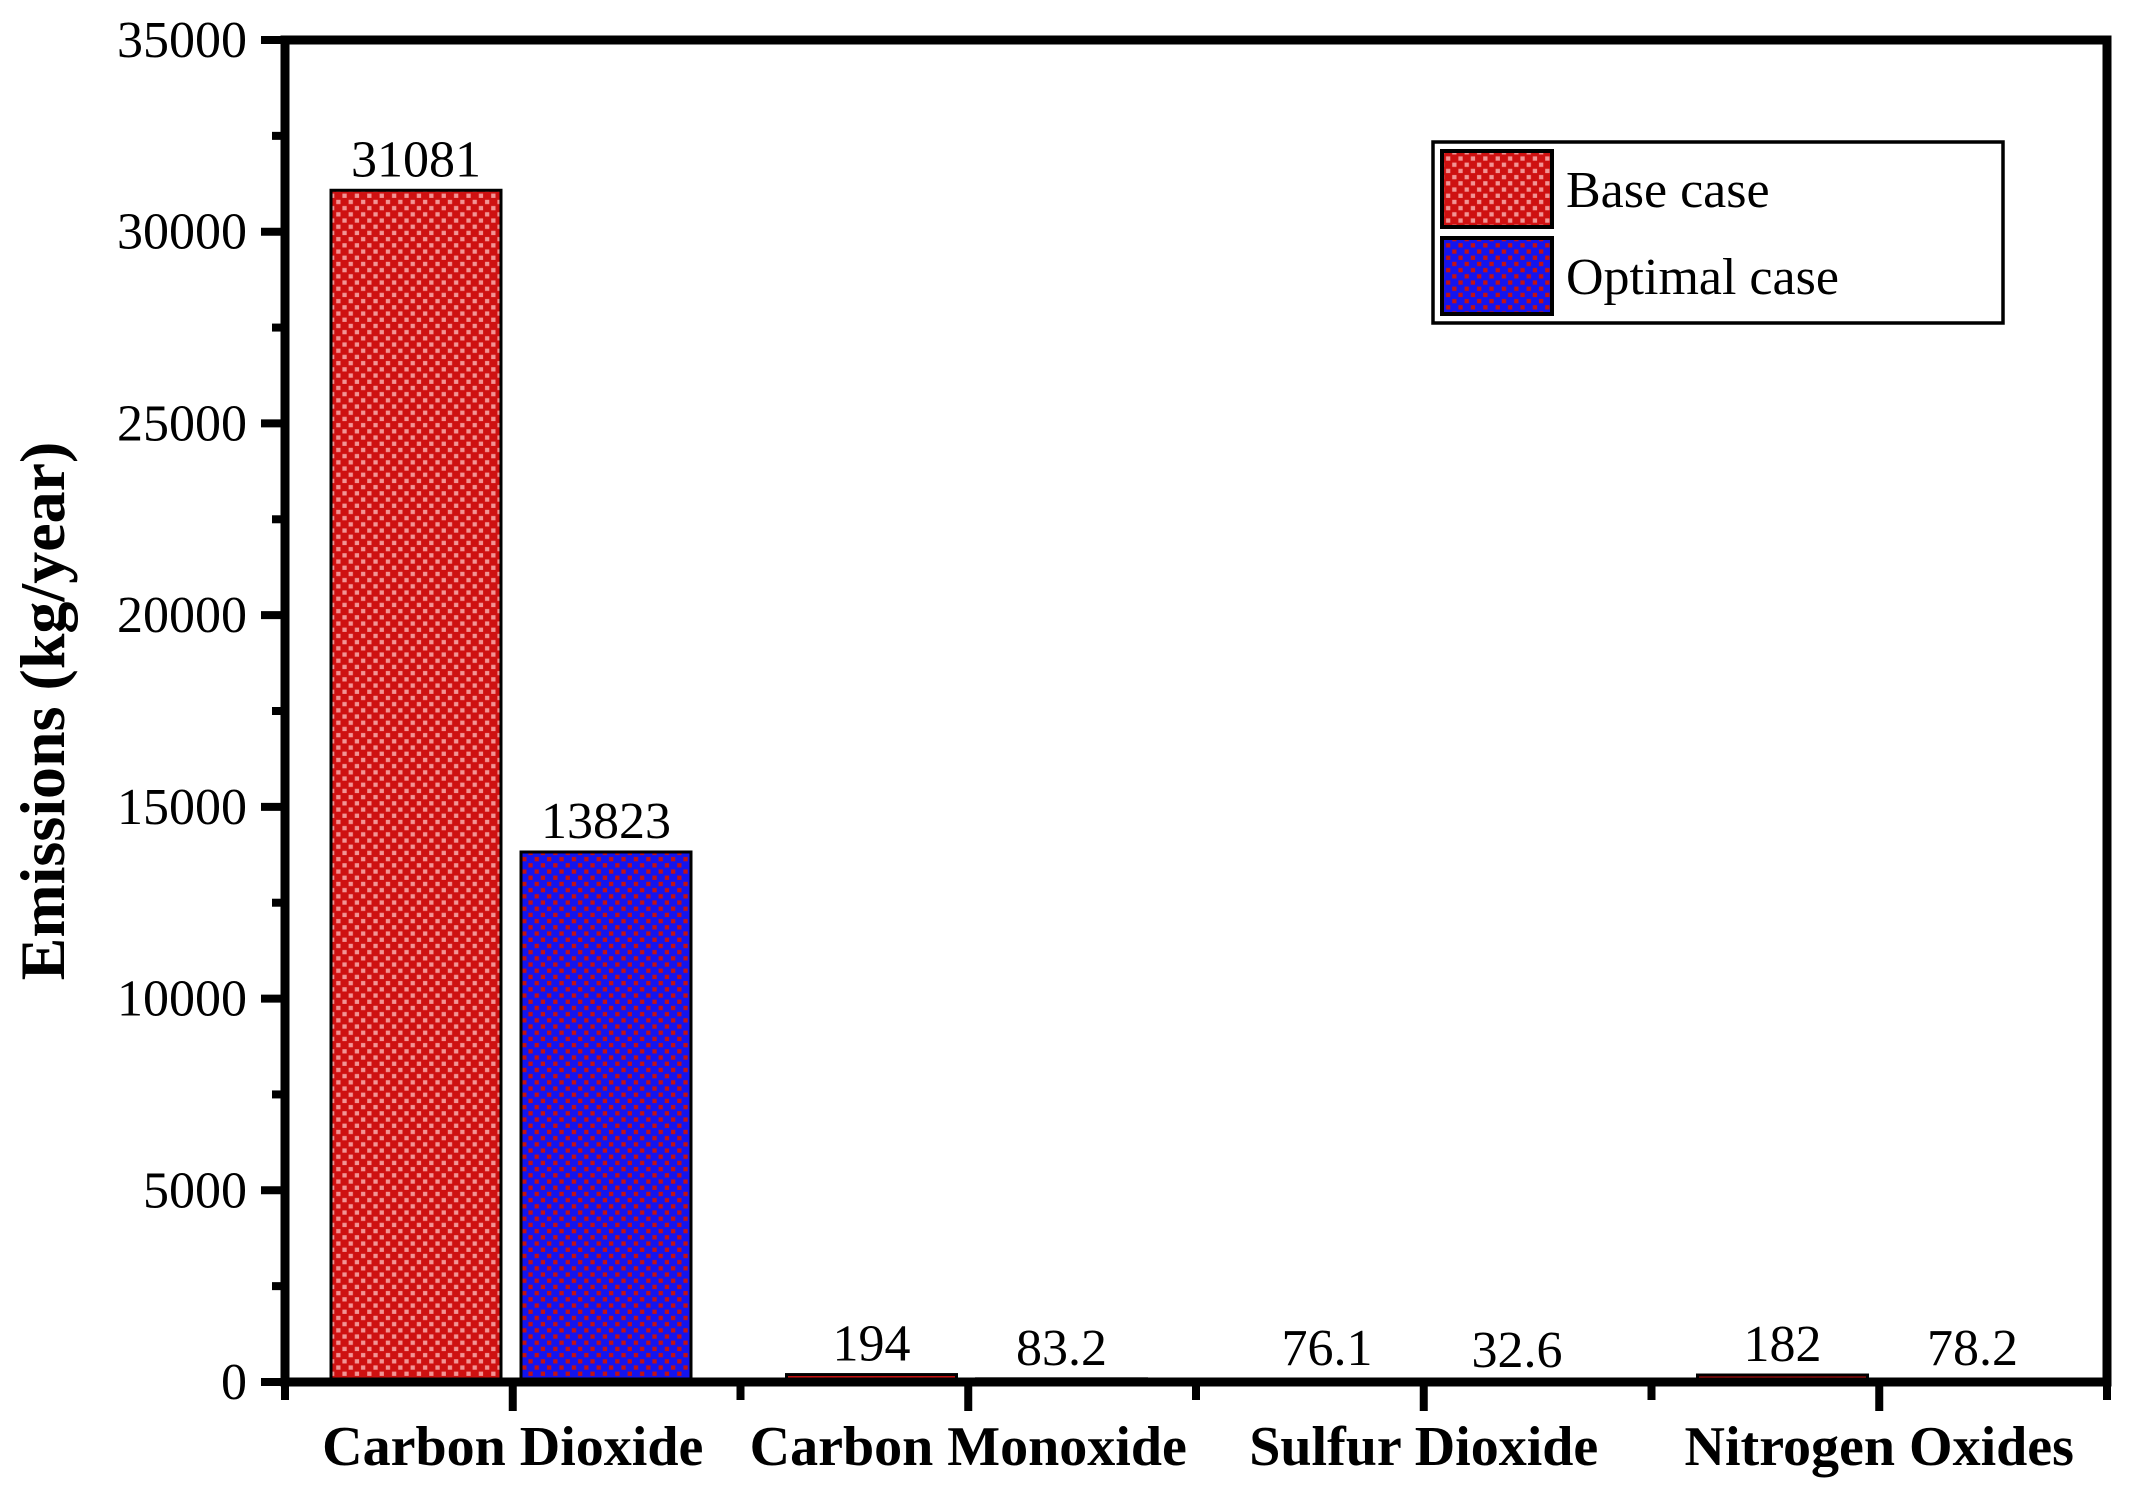  What do you see at coordinates (1668, 190) in the screenshot?
I see `legend-label-base-case: Base case` at bounding box center [1668, 190].